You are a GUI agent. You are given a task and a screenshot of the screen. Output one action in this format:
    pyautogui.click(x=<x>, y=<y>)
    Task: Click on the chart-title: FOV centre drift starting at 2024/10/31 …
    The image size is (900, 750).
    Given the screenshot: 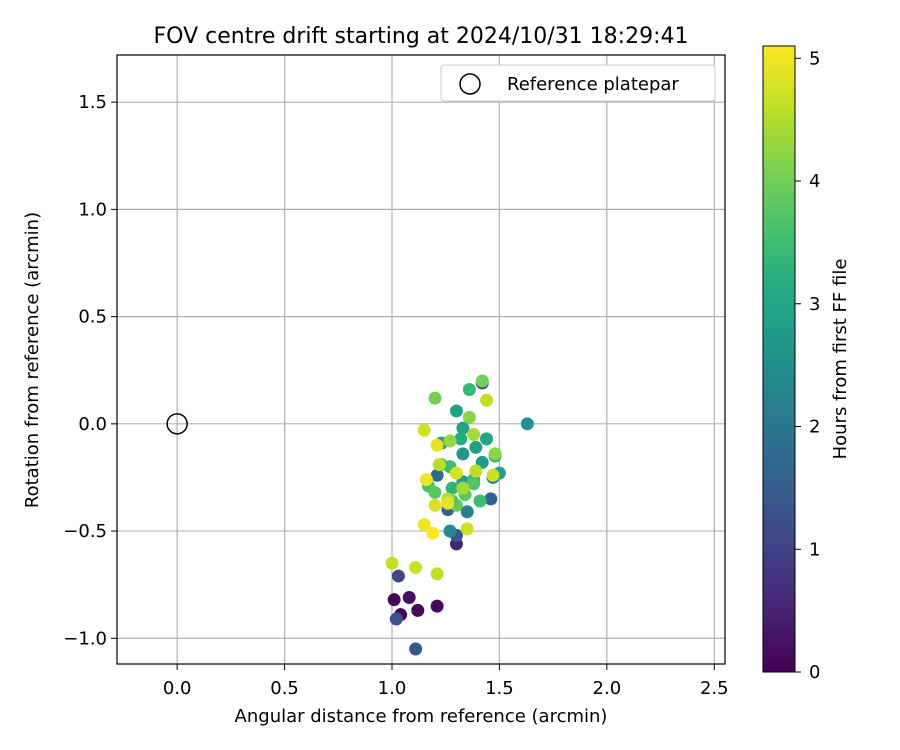 What is the action you would take?
    pyautogui.click(x=421, y=36)
    